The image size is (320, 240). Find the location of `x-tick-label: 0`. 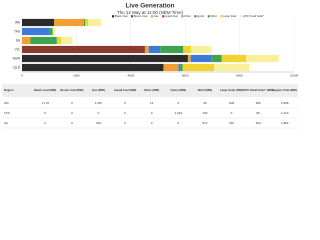

x-tick-label: 0 is located at coordinates (22, 75).